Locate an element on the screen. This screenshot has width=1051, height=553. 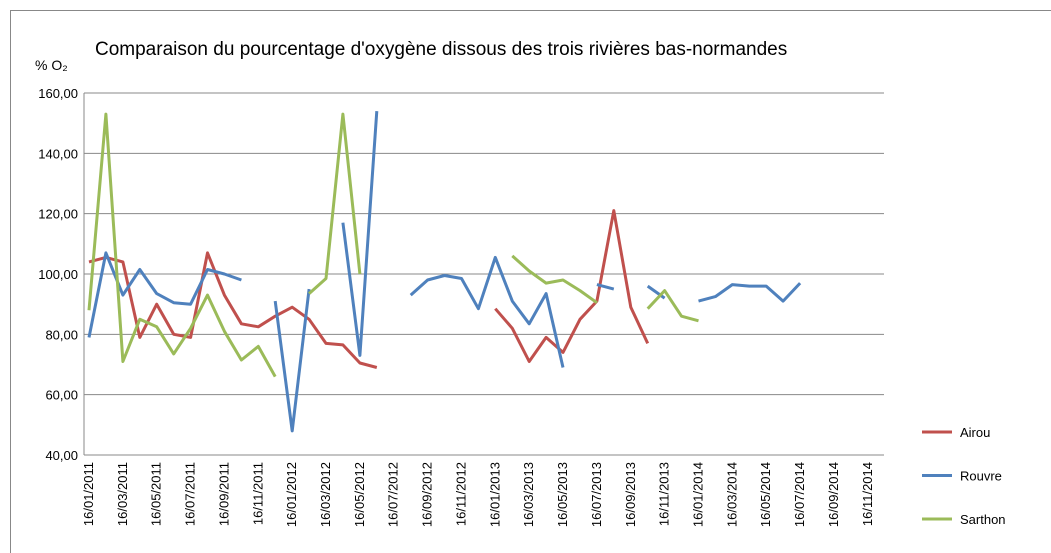
x-tick-label: 16/05/2011 is located at coordinates (156, 494).